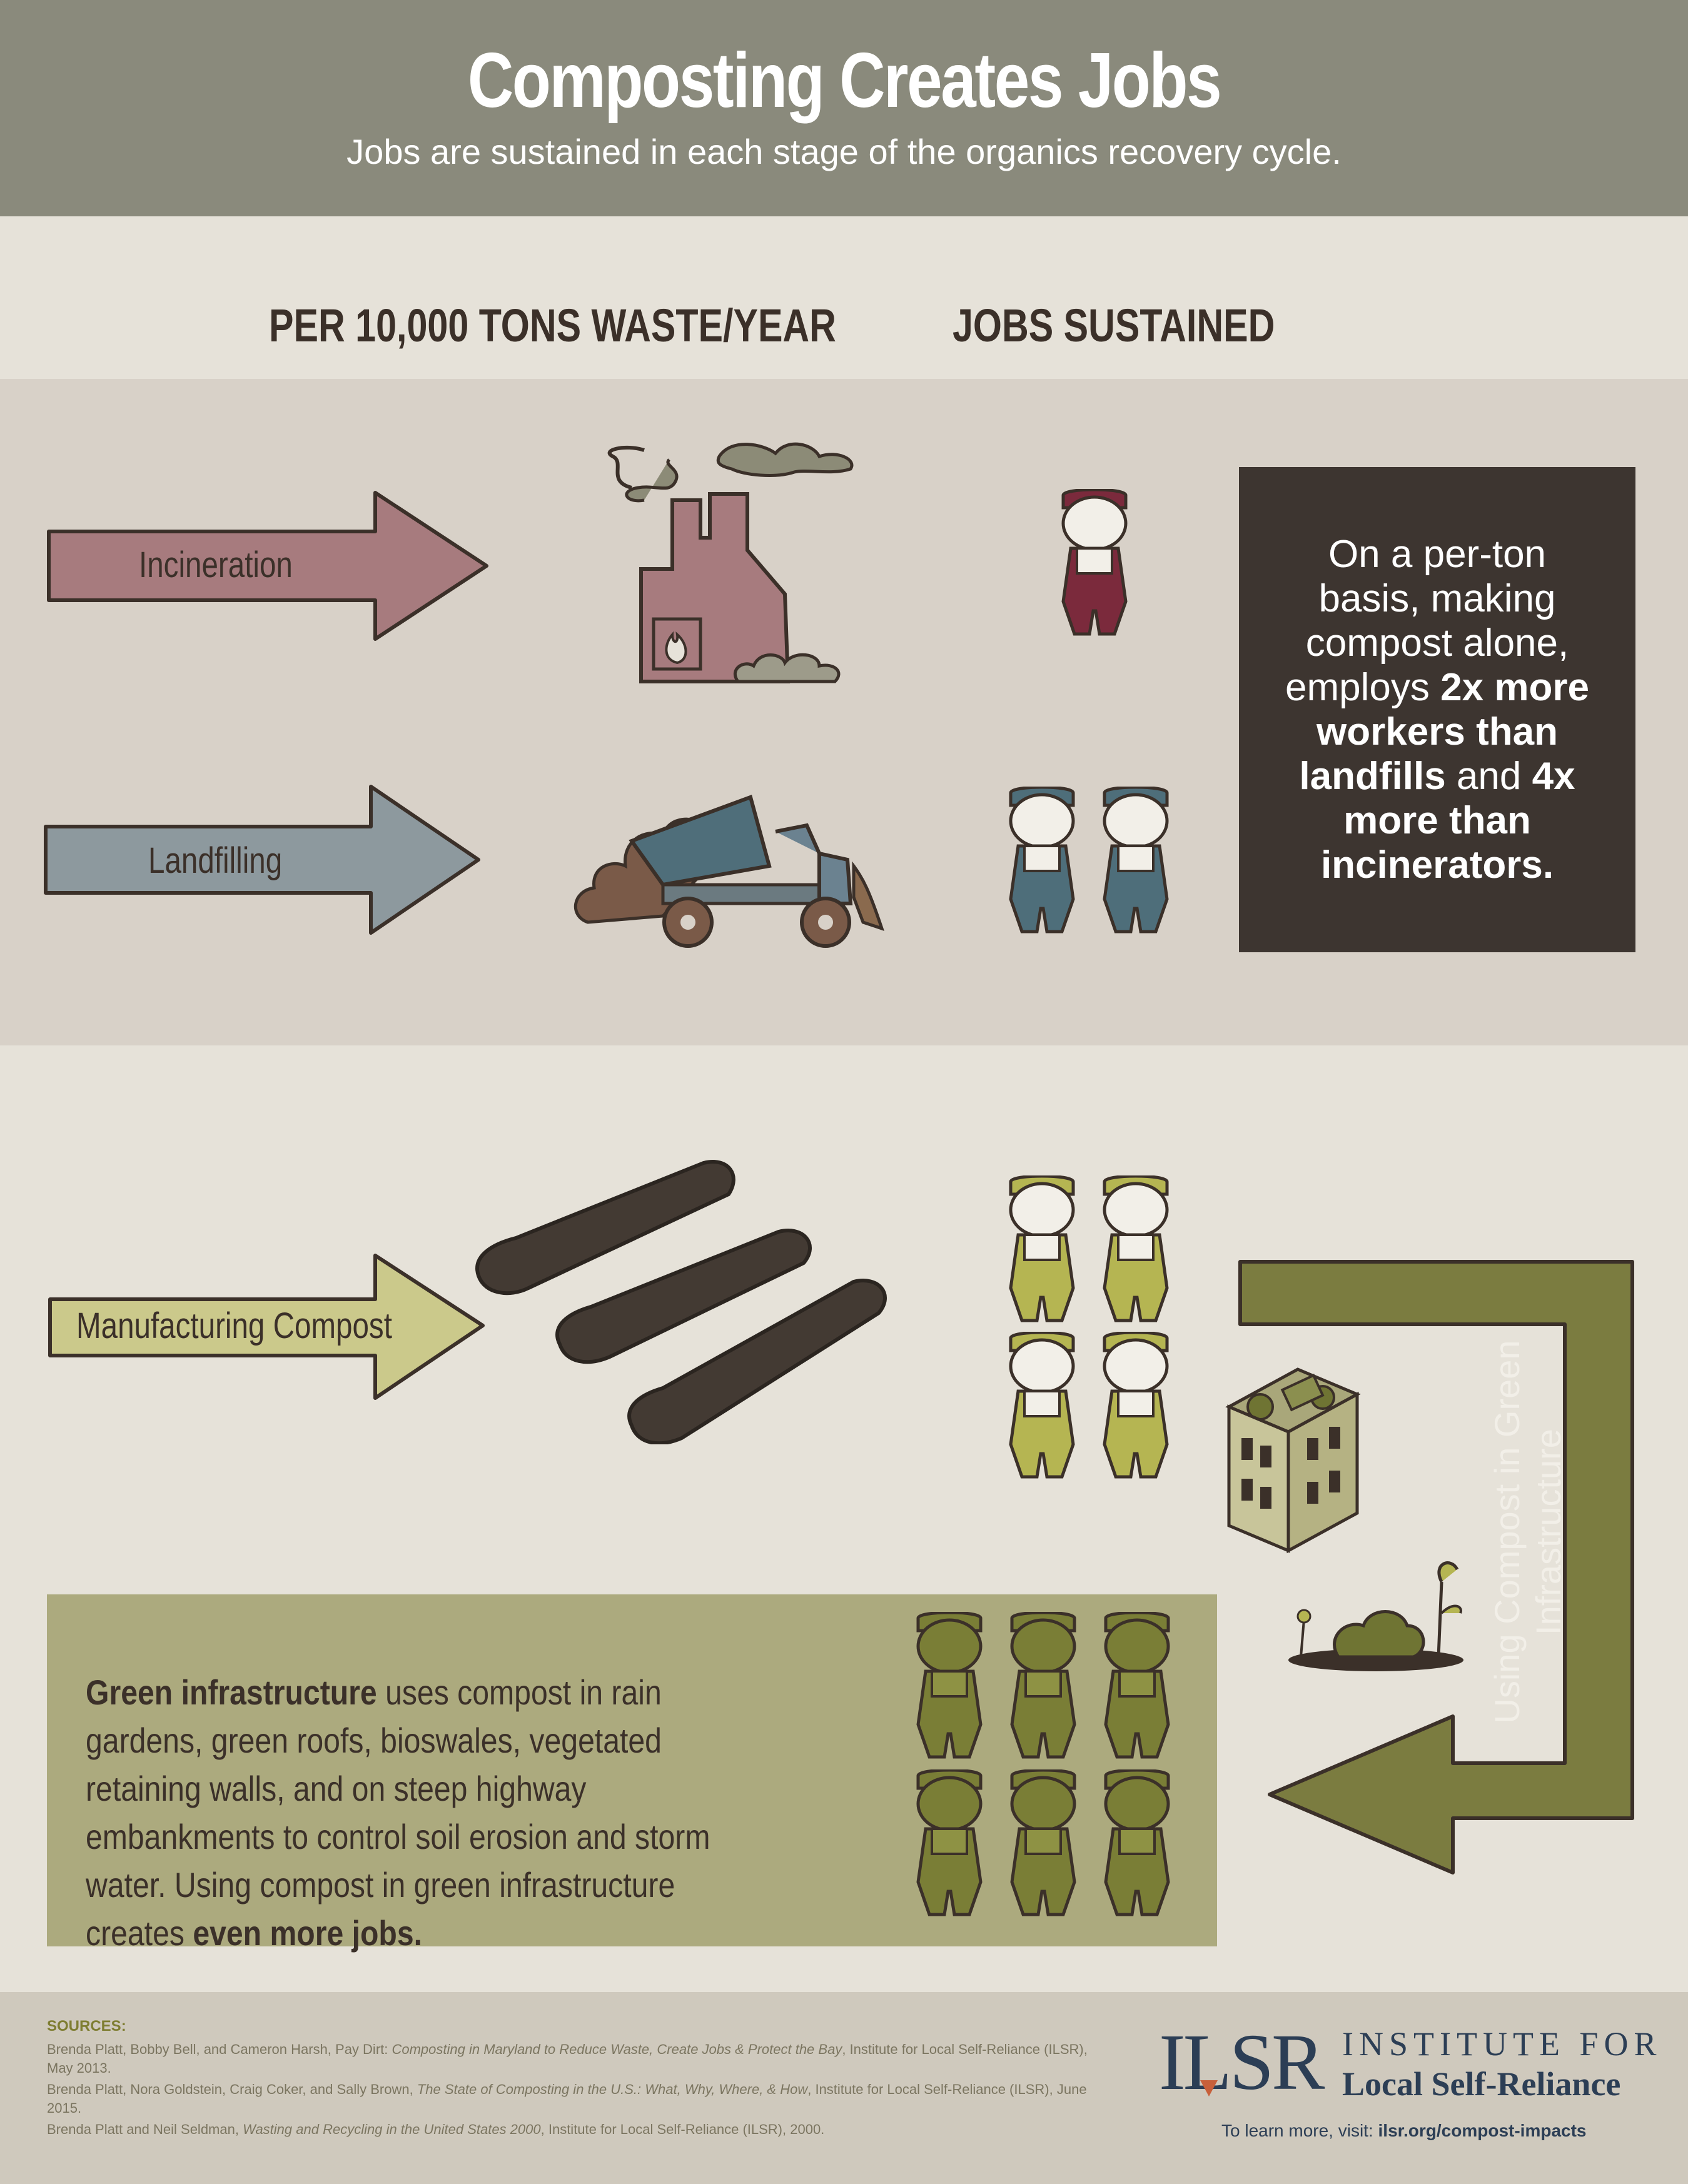 The height and width of the screenshot is (2184, 1688). Describe the element at coordinates (1242, 2062) in the screenshot. I see `ilsr-logo-mark: ILSR` at that location.